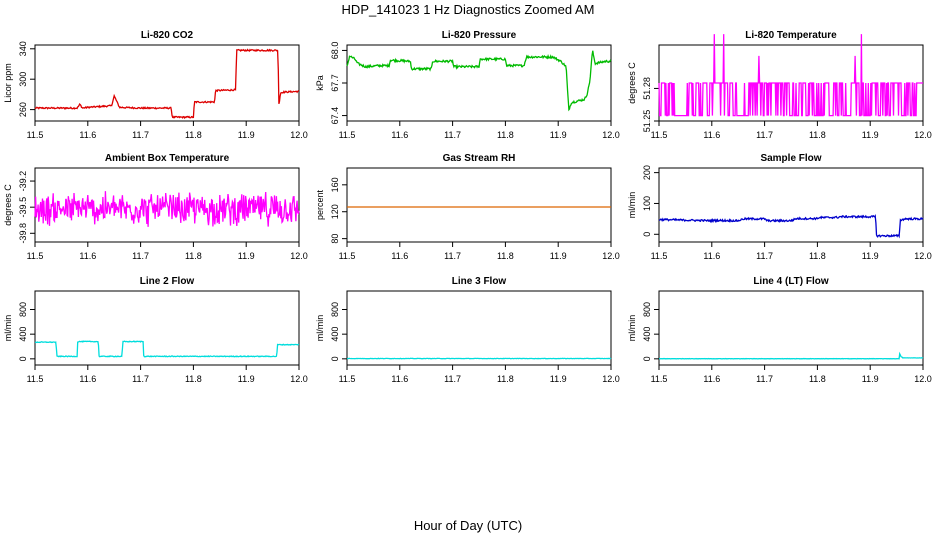  I want to click on y-tick-label: -39.2, so click(23, 181).